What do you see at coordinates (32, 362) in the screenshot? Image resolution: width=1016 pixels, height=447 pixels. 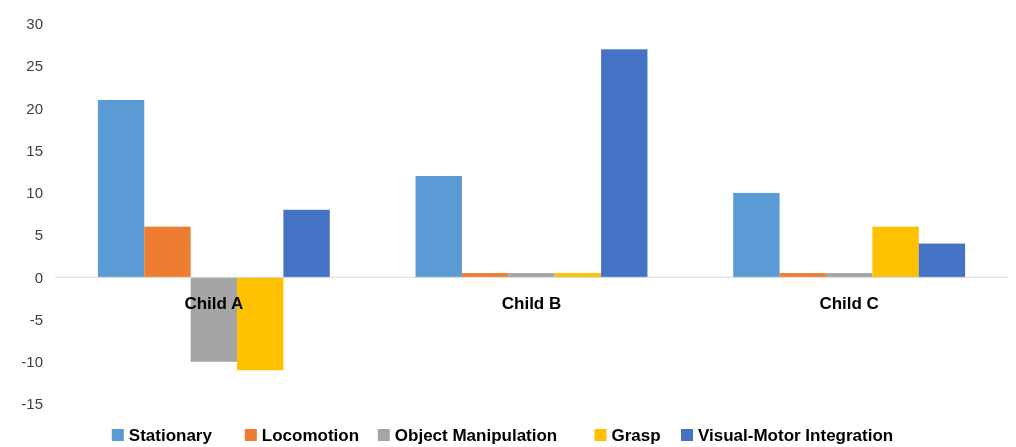 I see `y-tick-label: -10` at bounding box center [32, 362].